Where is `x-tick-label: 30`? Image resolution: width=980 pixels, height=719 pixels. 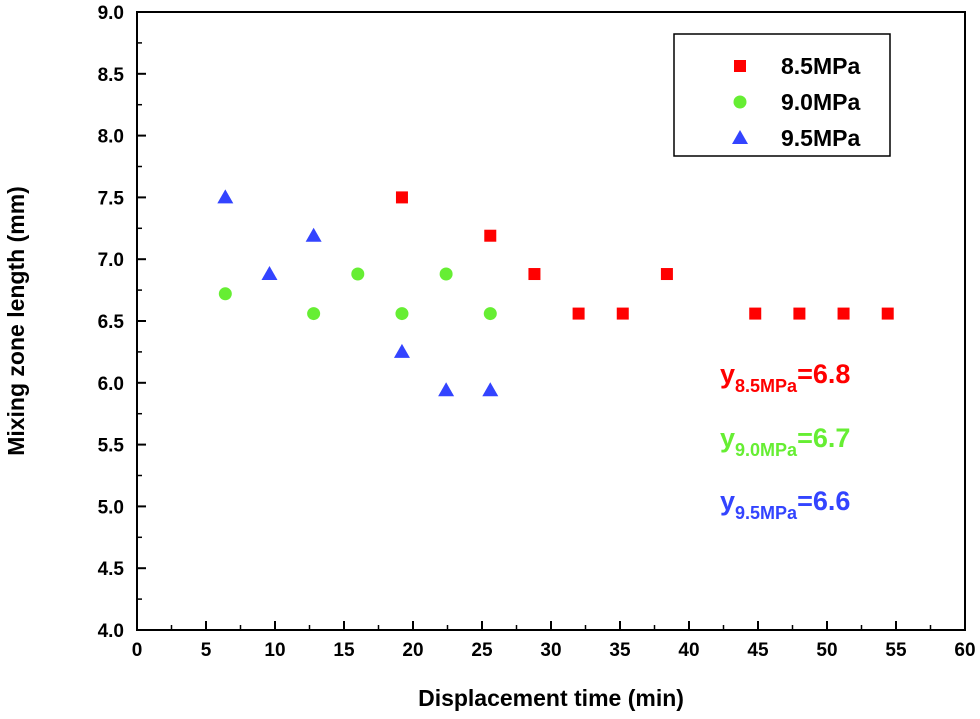 x-tick-label: 30 is located at coordinates (550, 650).